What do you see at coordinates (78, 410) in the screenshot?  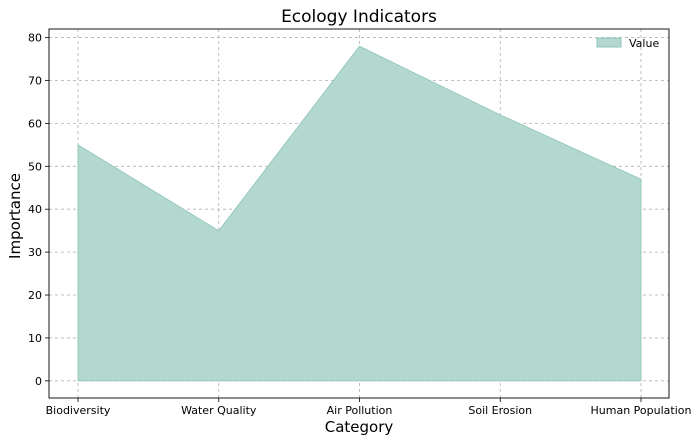 I see `x-tick-label: Biodiversity` at bounding box center [78, 410].